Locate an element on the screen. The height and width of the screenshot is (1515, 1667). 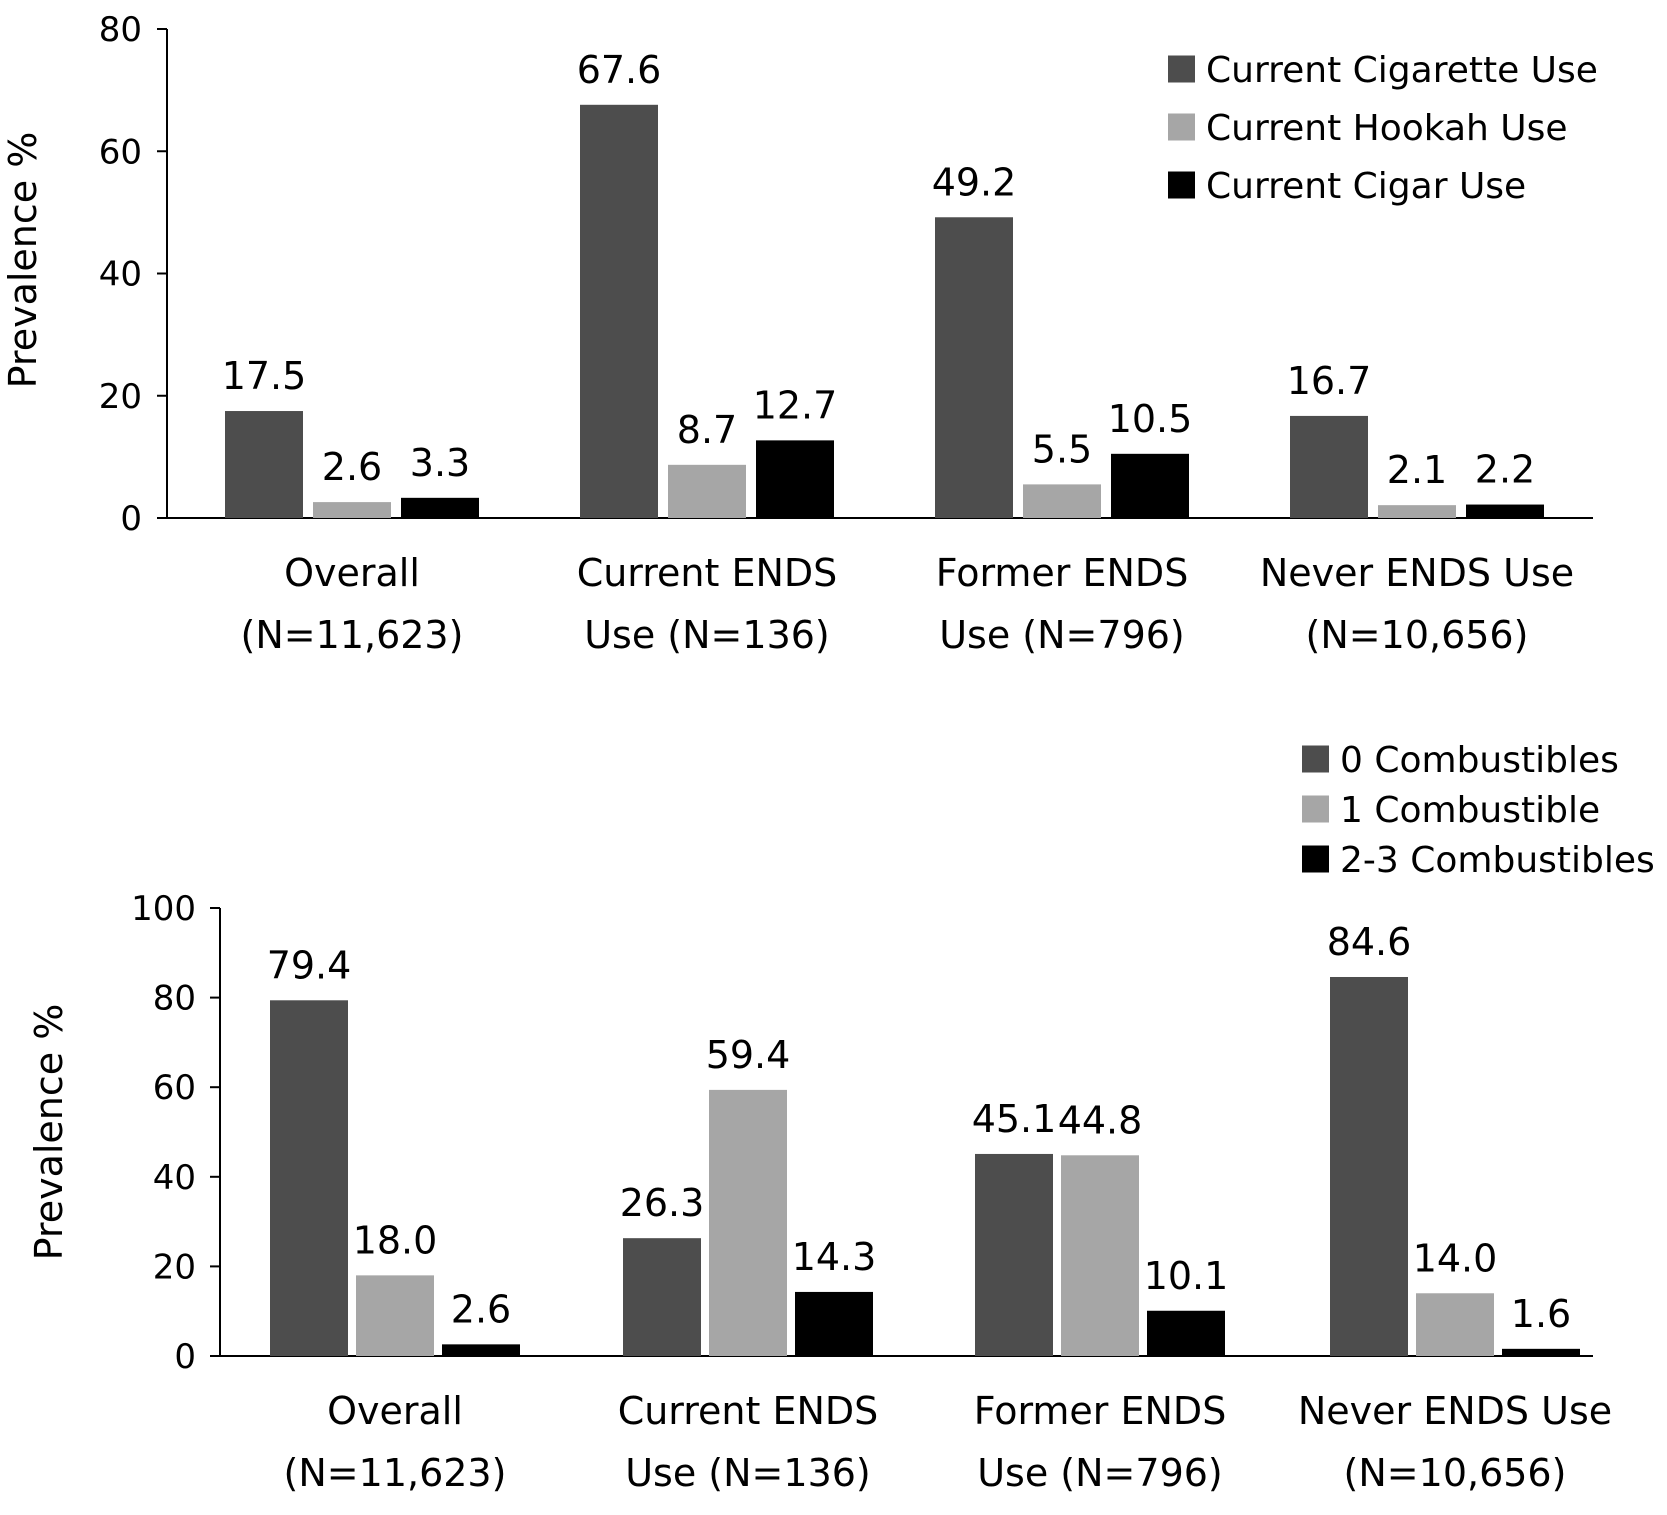
data-label: 79.4 is located at coordinates (309, 965).